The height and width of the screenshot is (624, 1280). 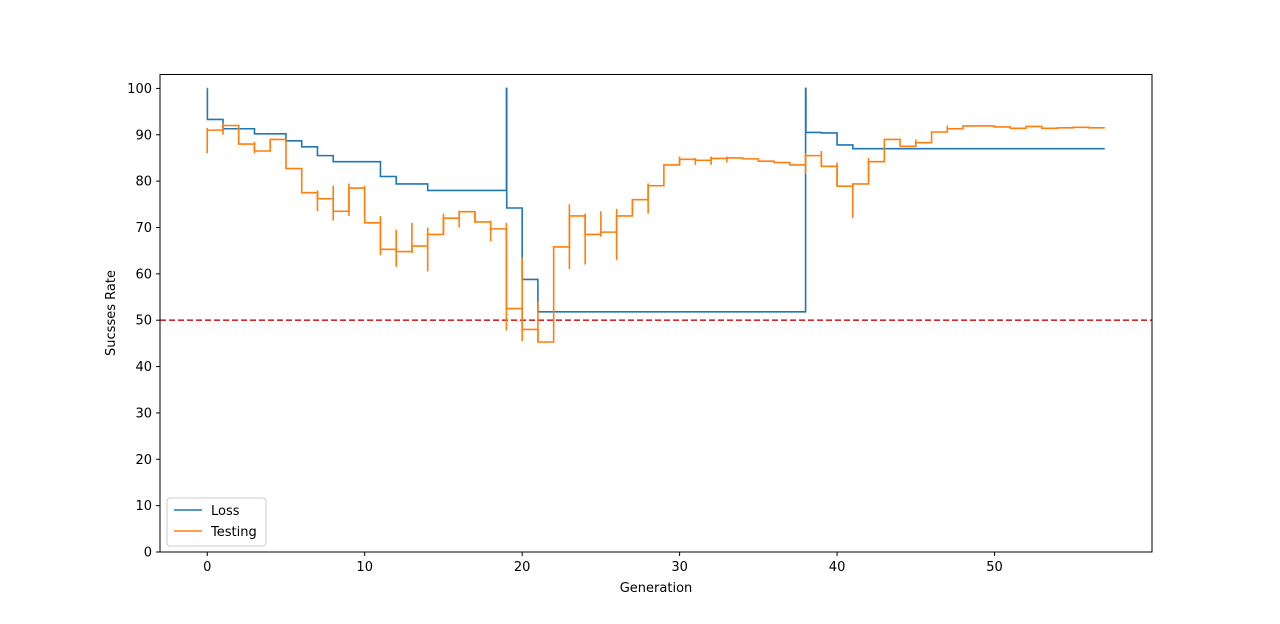 I want to click on y-tick-label: 70, so click(x=143, y=228).